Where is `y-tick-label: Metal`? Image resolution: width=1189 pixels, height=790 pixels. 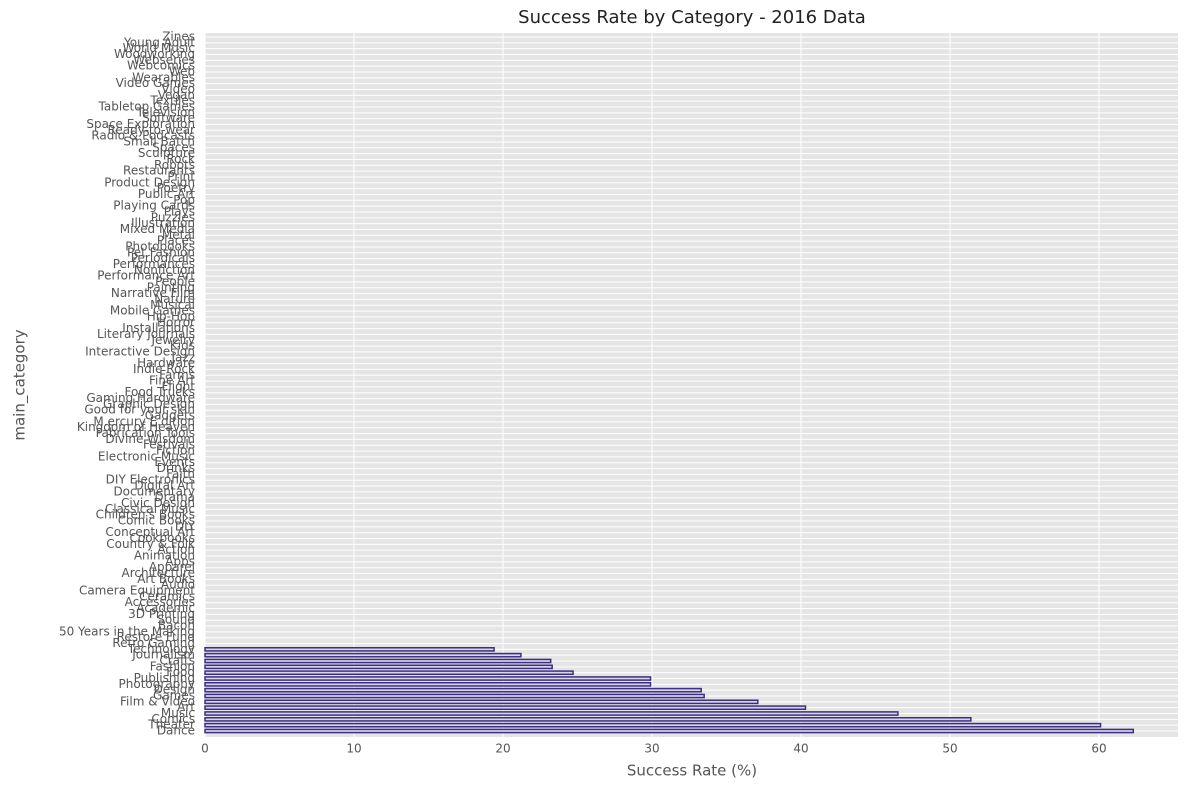
y-tick-label: Metal is located at coordinates (178, 235).